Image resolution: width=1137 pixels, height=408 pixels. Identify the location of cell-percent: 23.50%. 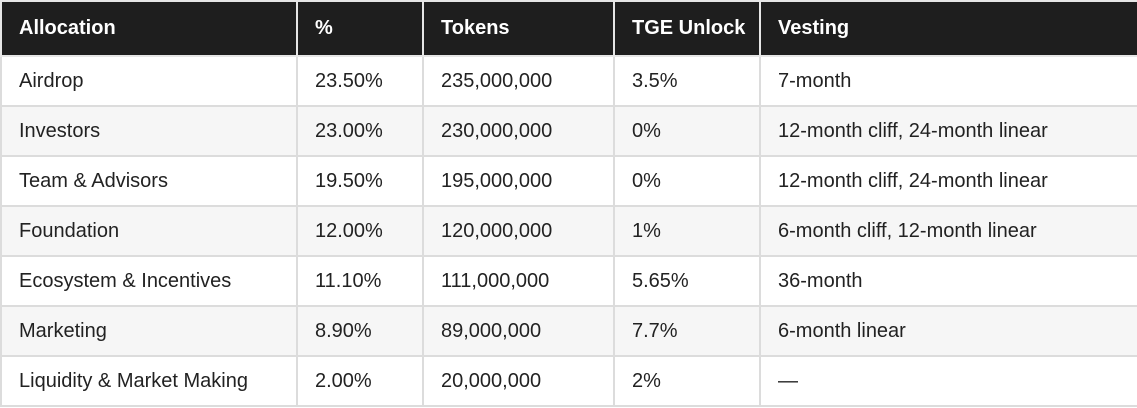
(360, 81).